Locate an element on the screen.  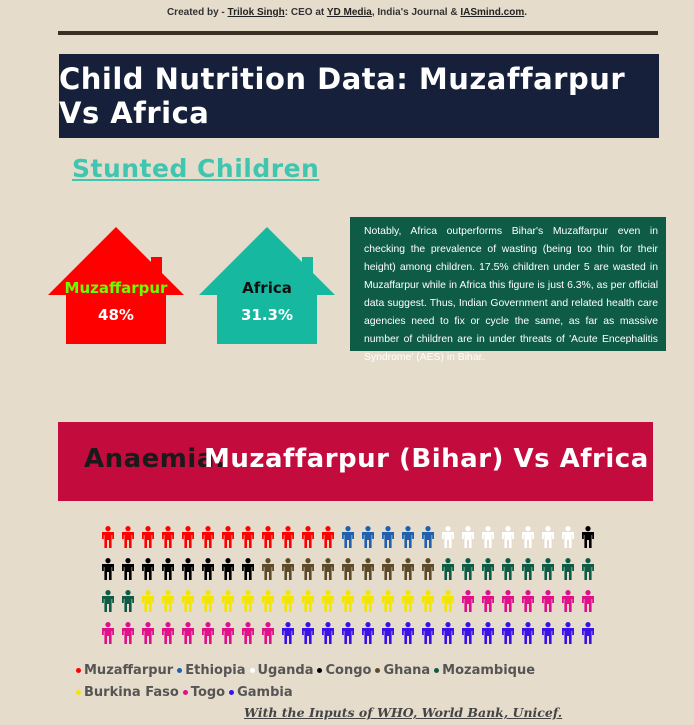
legend-item-uganda: Uganda is located at coordinates (281, 671).